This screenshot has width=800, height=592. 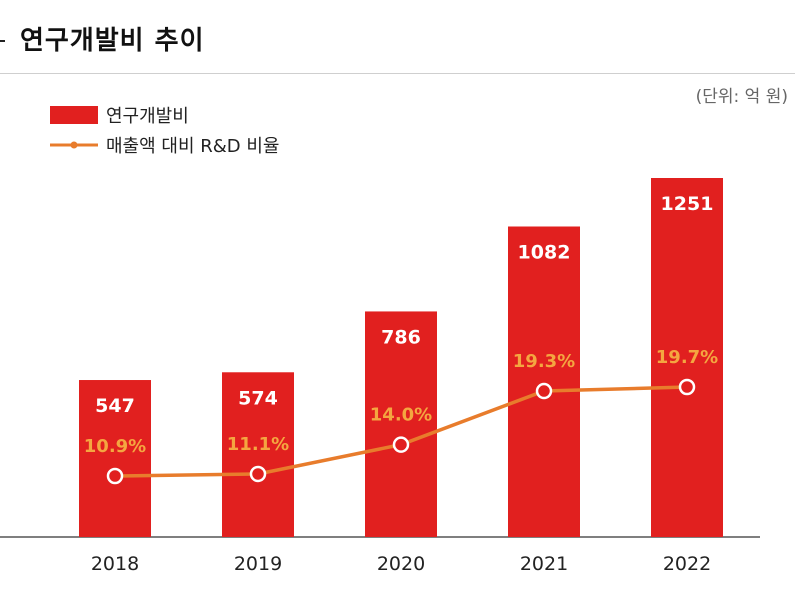 I want to click on ratio-point-2020, so click(x=401, y=444).